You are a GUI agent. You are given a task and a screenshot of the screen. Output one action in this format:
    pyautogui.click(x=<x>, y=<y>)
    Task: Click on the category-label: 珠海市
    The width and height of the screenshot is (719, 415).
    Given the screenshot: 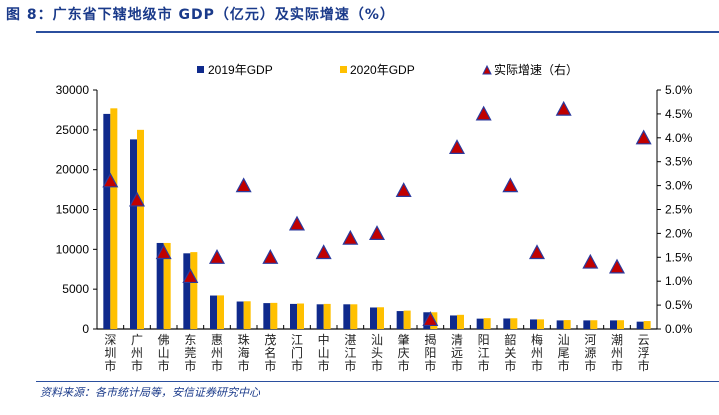 What is the action you would take?
    pyautogui.click(x=244, y=353)
    